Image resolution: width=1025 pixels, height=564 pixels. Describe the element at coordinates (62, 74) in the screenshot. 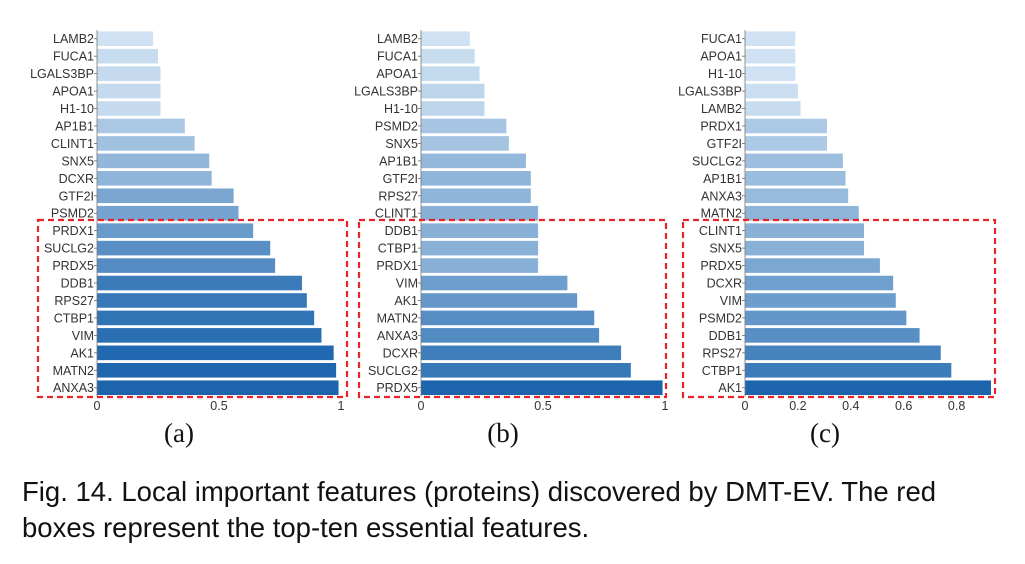

I see `category-label: LGALS3BP` at that location.